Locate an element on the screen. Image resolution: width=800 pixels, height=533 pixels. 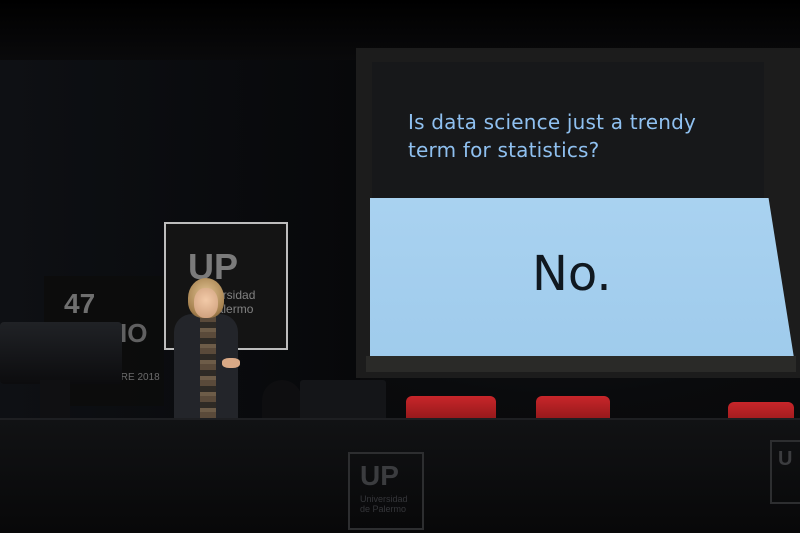
microphone-stand is located at coordinates (282, 400).